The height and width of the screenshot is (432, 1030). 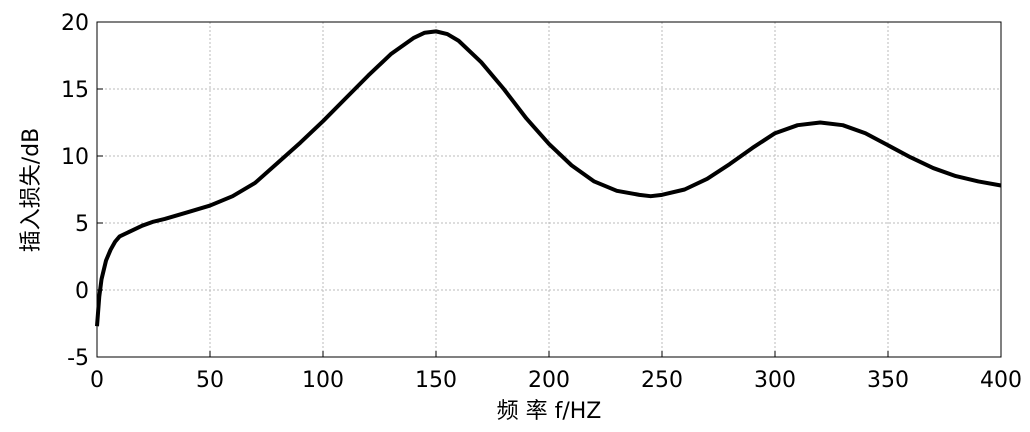 What do you see at coordinates (1001, 380) in the screenshot?
I see `x-tick-label: 400` at bounding box center [1001, 380].